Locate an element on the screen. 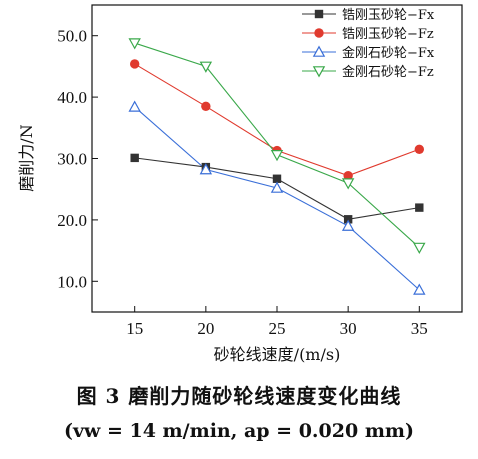  y-tick-label: 10.0 is located at coordinates (72, 281).